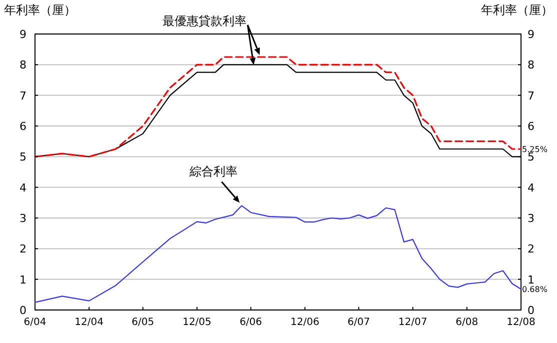 The height and width of the screenshot is (343, 557). I want to click on y2-tick-label: 9, so click(531, 34).